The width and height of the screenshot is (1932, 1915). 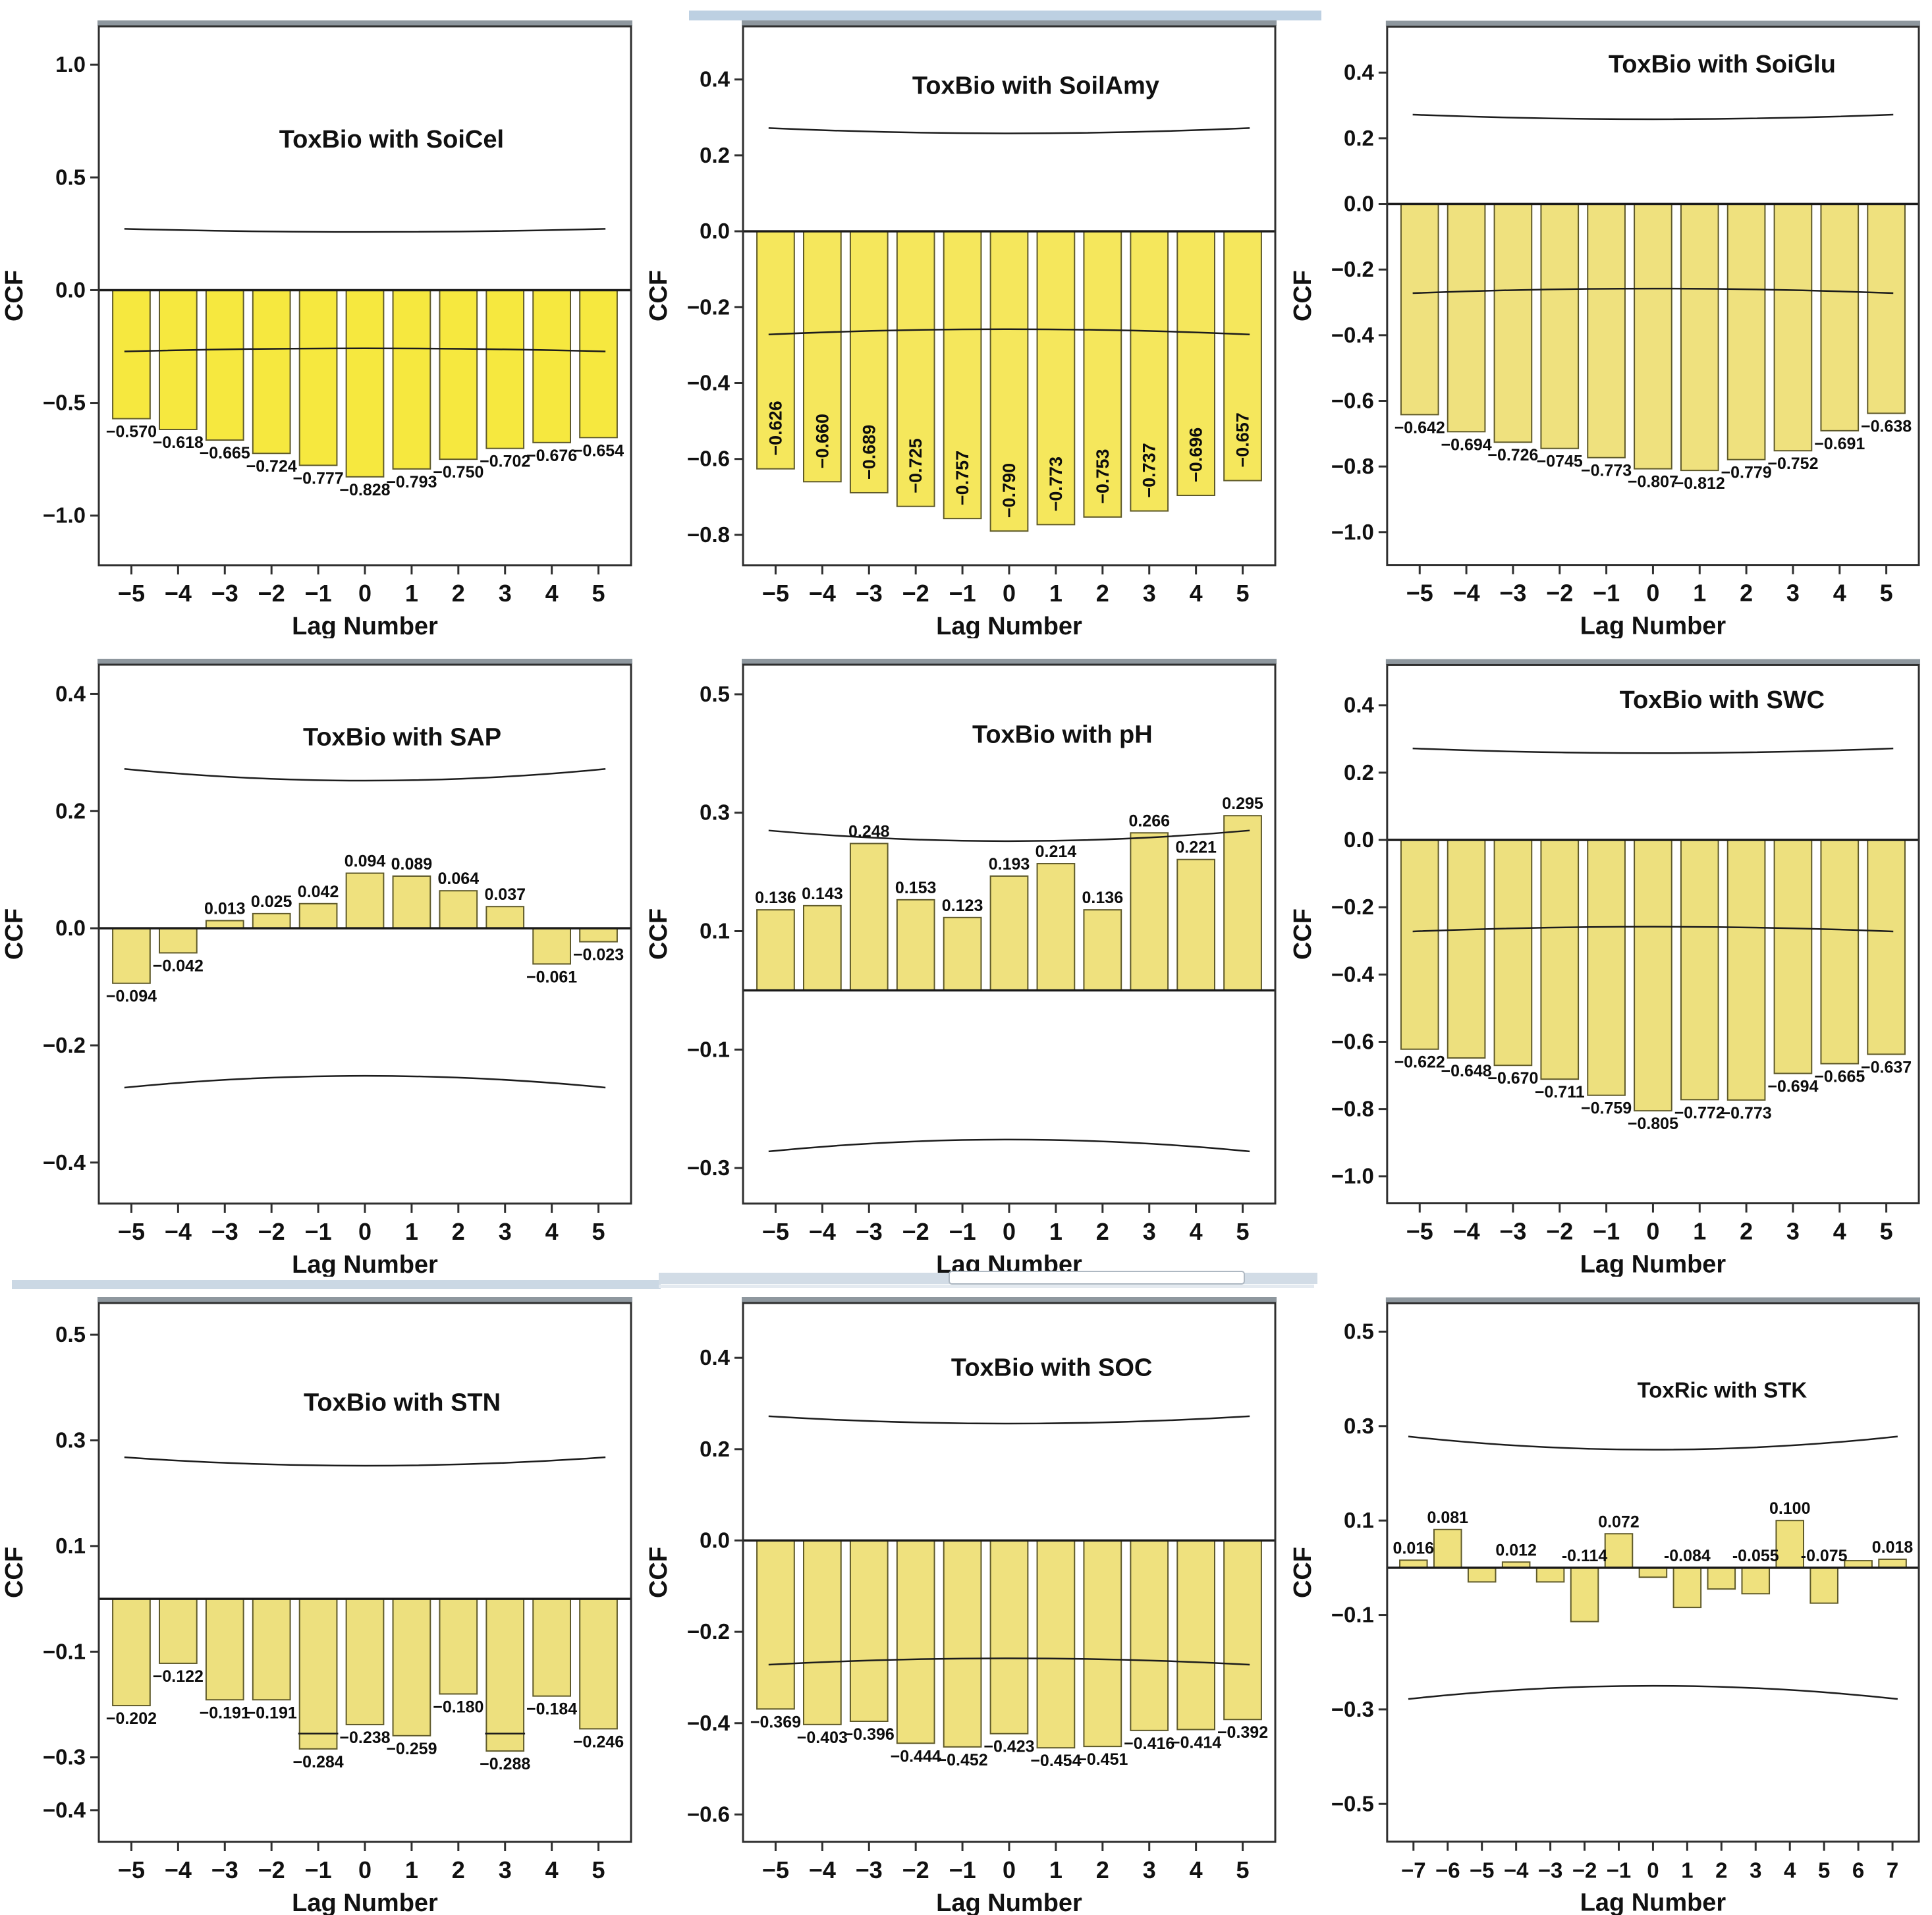 What do you see at coordinates (1063, 735) in the screenshot?
I see `svg-text: ToxBio with pH` at bounding box center [1063, 735].